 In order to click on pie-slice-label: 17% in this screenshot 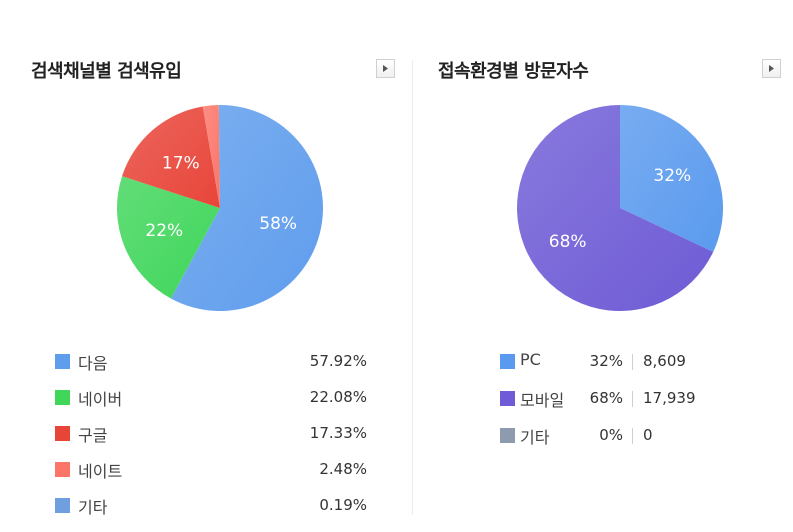, I will do `click(181, 164)`.